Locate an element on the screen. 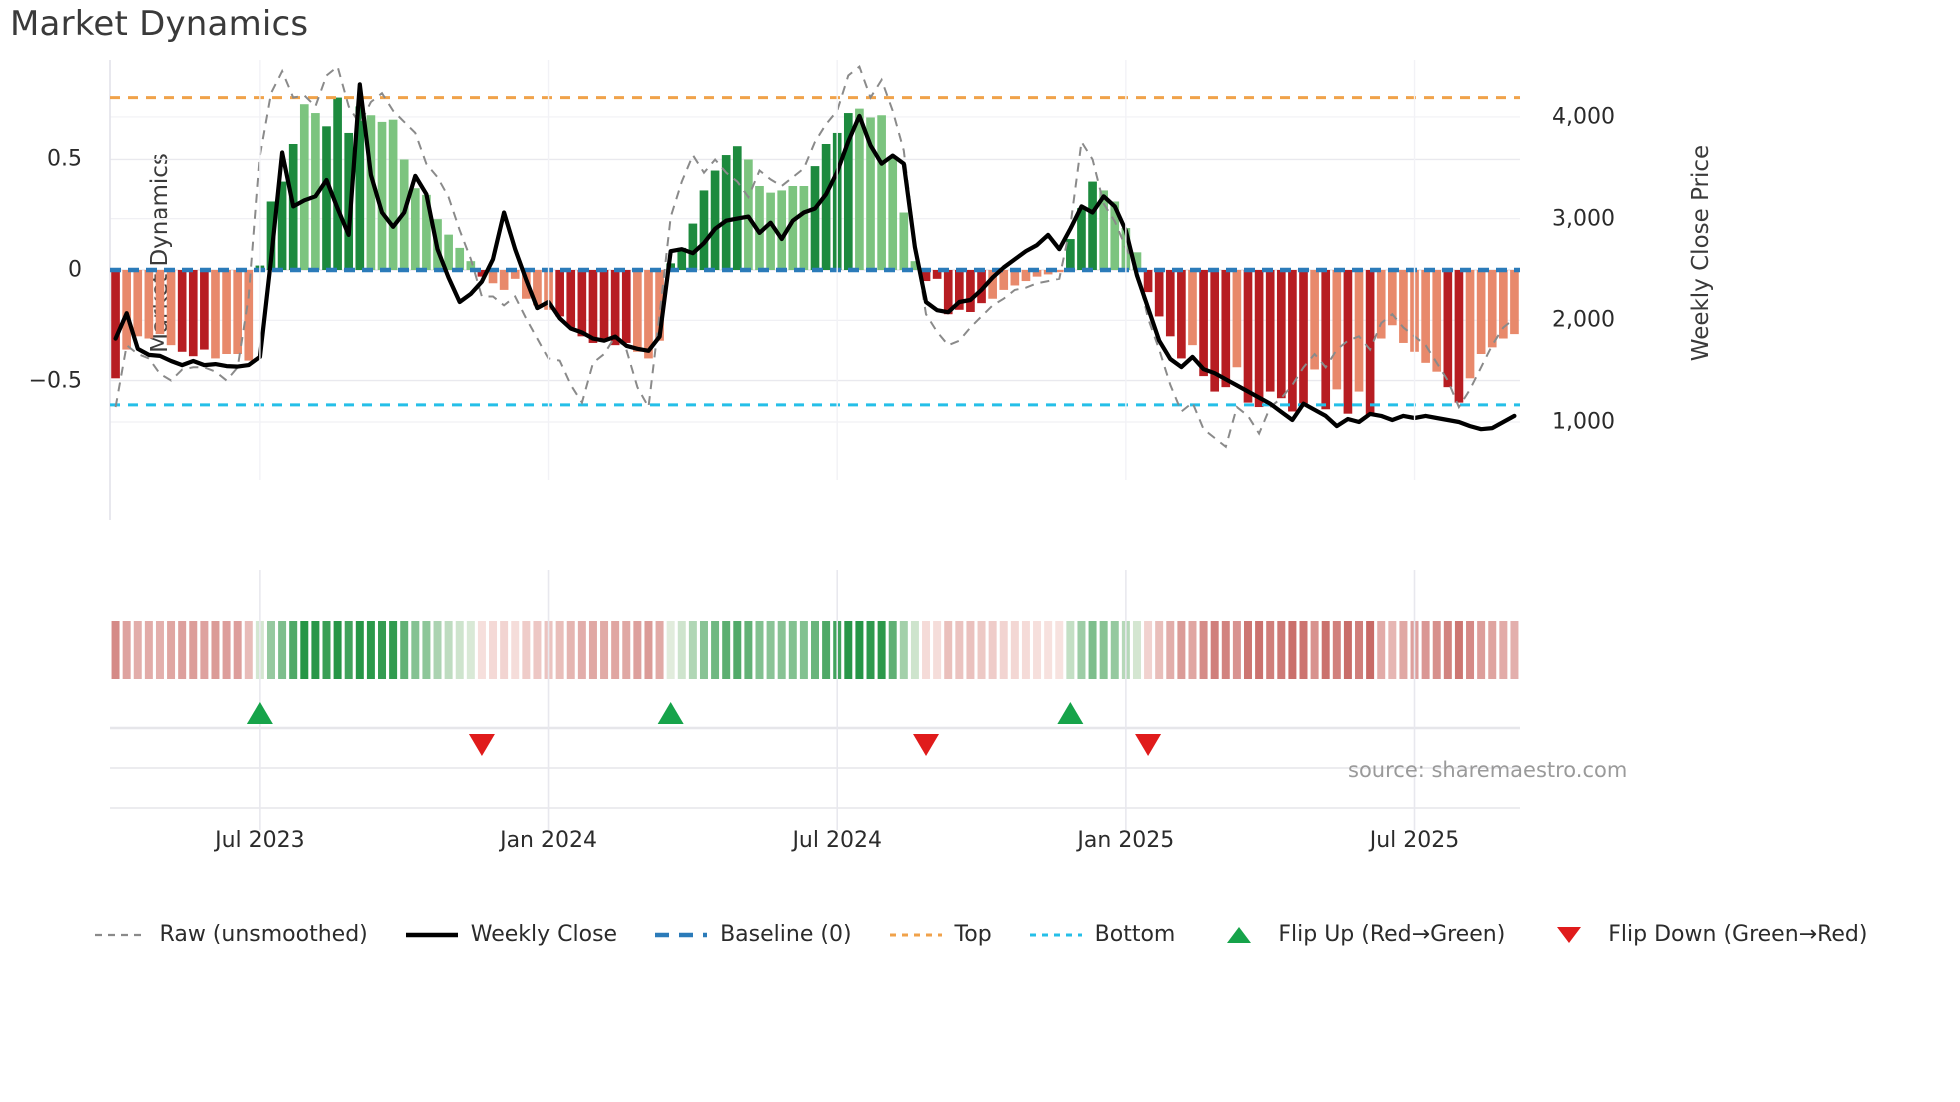  y-axis-right-label: Weekly Close Price is located at coordinates (1701, 253).